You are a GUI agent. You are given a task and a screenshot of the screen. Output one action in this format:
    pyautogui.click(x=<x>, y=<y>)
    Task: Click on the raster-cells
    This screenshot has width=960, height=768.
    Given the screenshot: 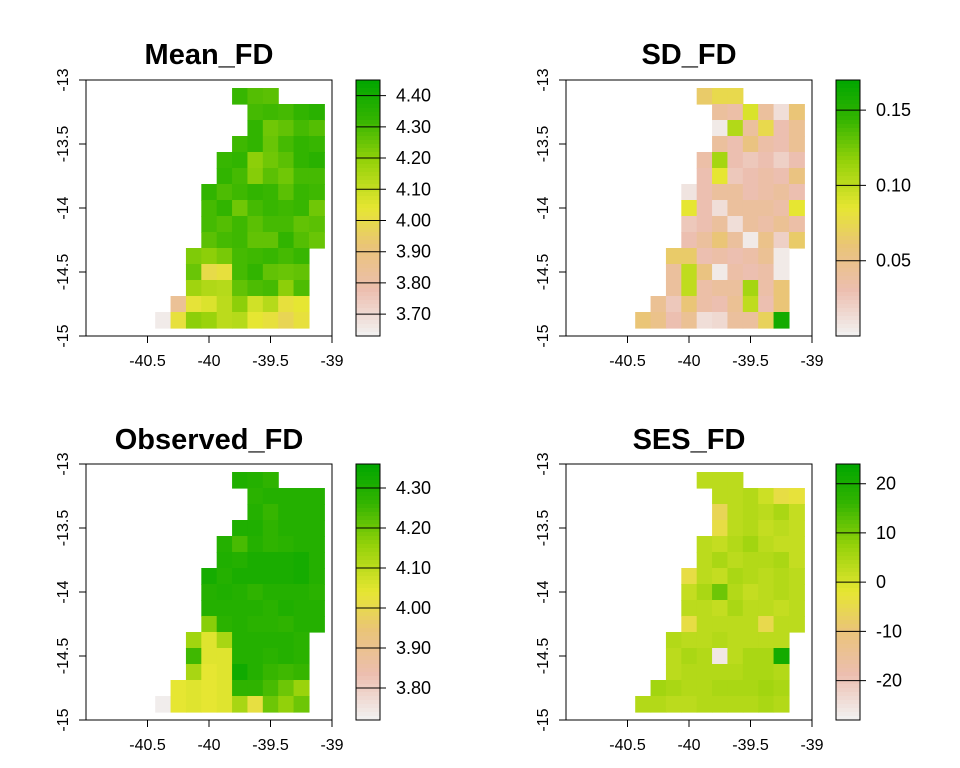 What is the action you would take?
    pyautogui.click(x=240, y=592)
    